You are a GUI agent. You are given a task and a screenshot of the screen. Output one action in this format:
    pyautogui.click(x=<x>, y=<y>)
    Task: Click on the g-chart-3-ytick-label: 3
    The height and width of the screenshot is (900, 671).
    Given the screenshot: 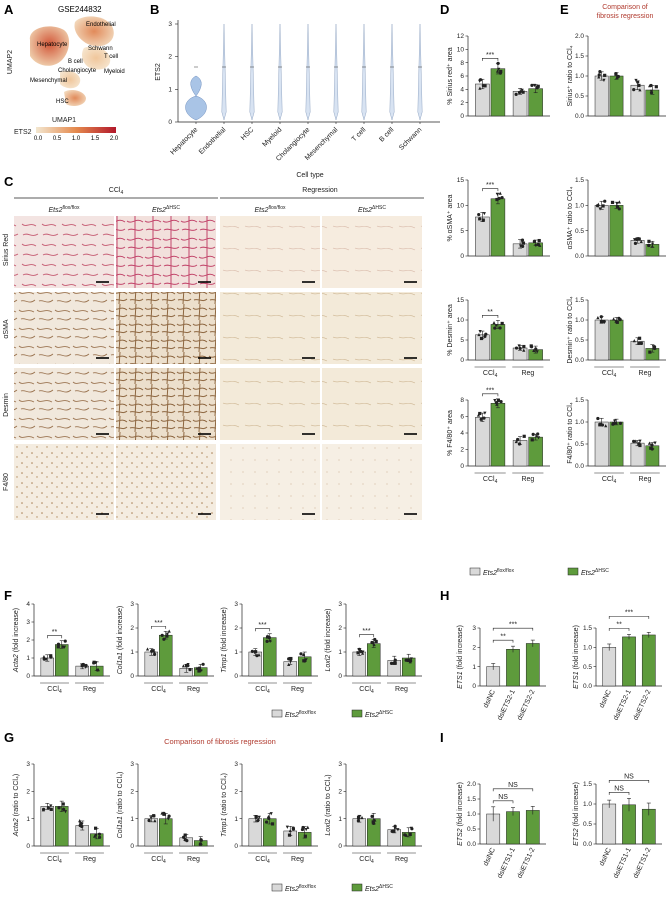 What is the action you would take?
    pyautogui.click(x=340, y=764)
    